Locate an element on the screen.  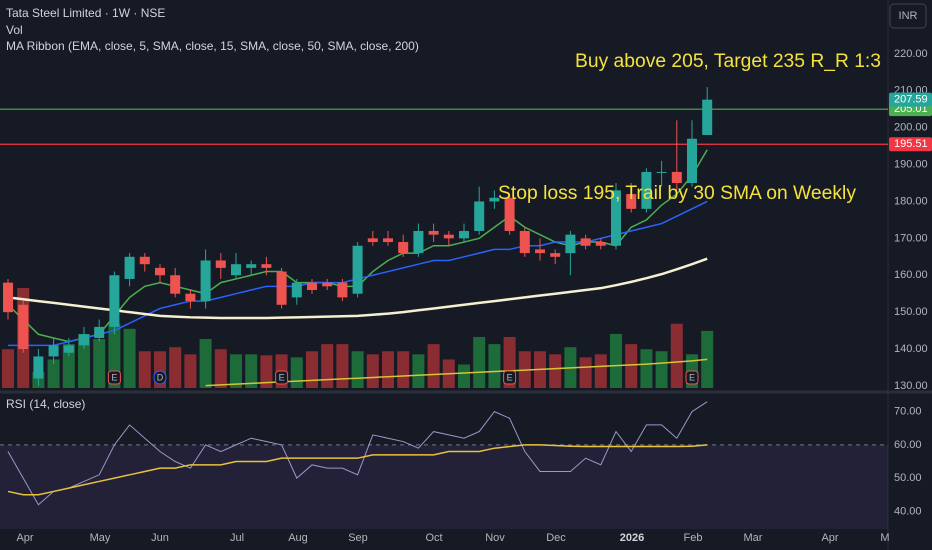
event-label: D is located at coordinates (160, 377).